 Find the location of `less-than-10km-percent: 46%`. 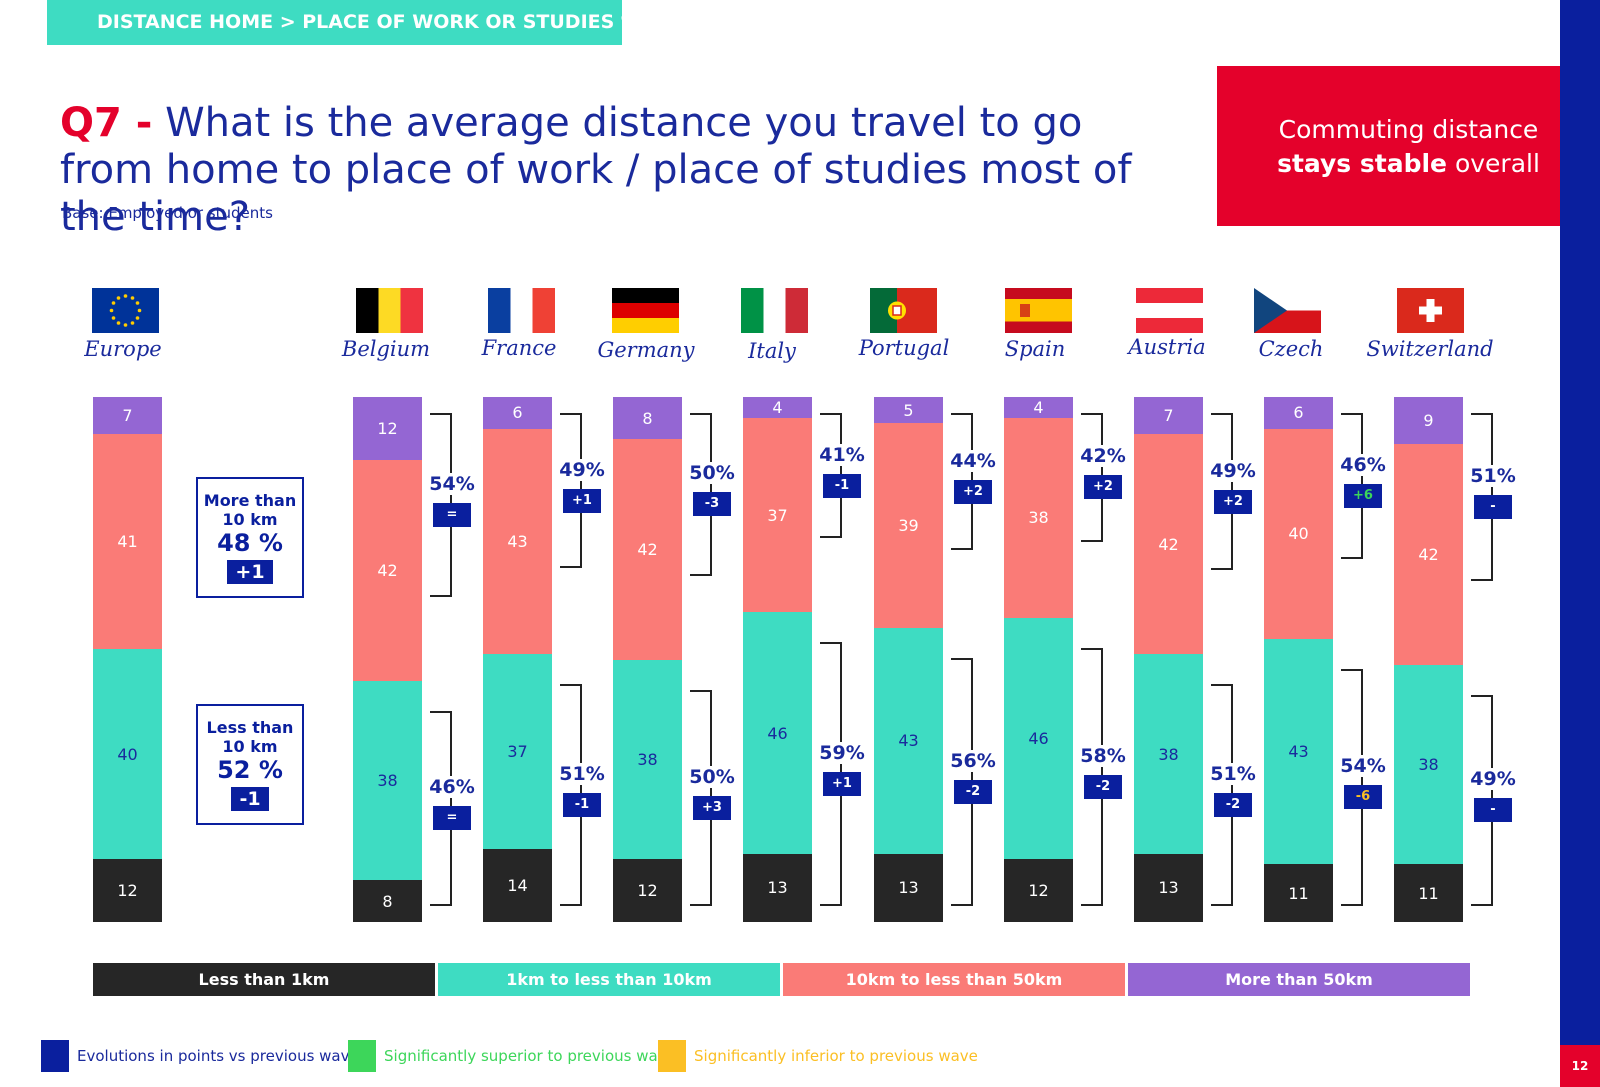

less-than-10km-percent: 46% is located at coordinates (452, 787).